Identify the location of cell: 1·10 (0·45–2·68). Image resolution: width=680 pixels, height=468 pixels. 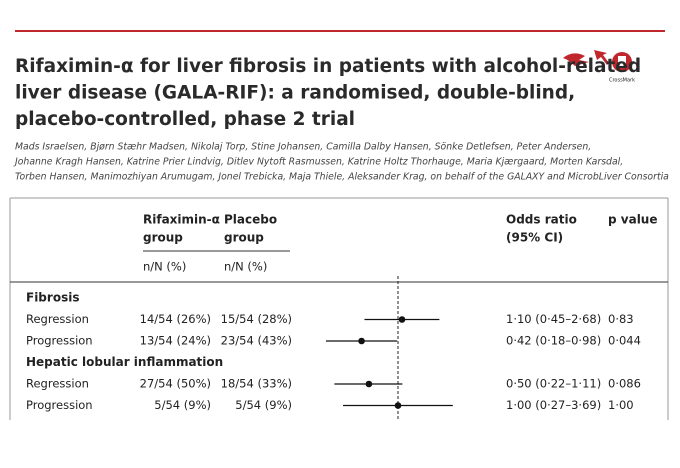
(553, 319).